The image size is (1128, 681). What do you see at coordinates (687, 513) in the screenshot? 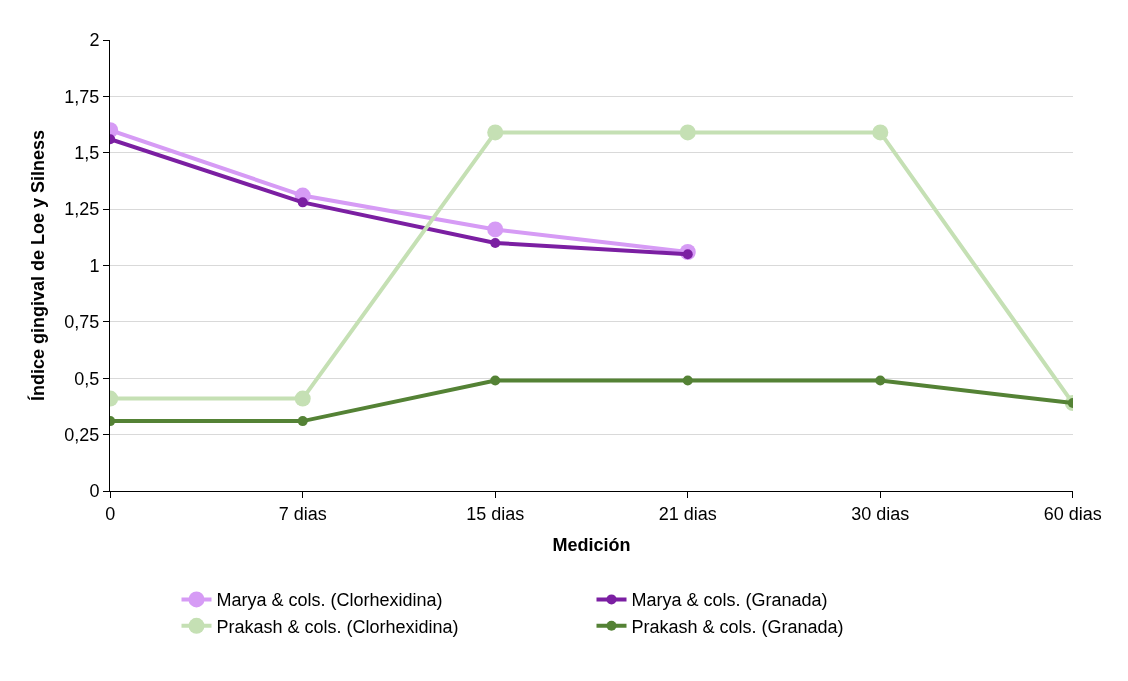
I see `x-tick-label: 21 dias` at bounding box center [687, 513].